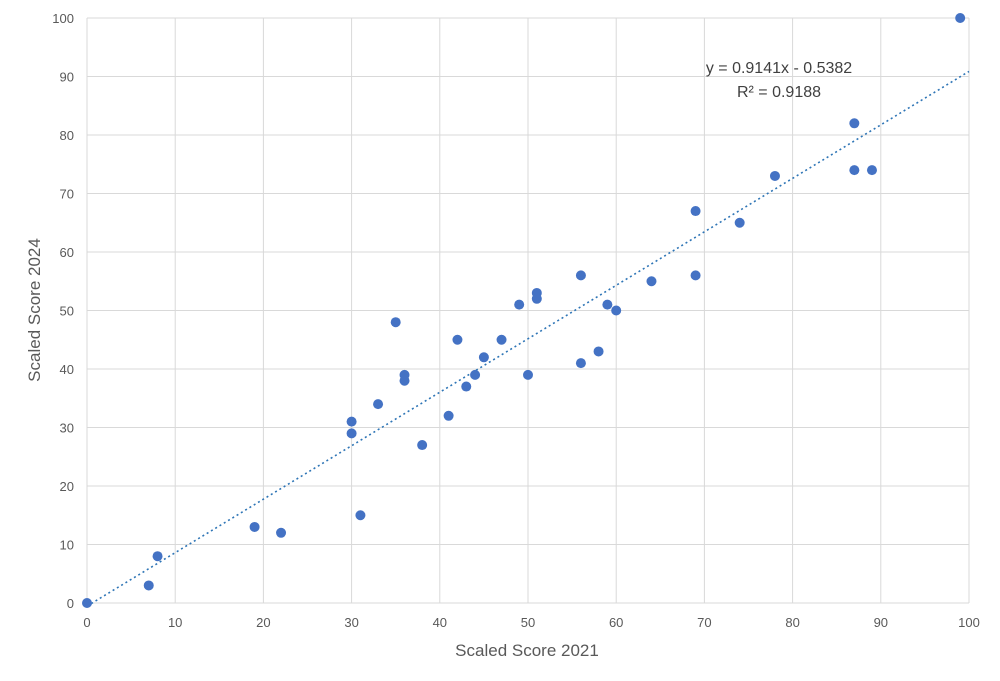 The height and width of the screenshot is (681, 1000). What do you see at coordinates (67, 252) in the screenshot?
I see `y-tick-label: 60` at bounding box center [67, 252].